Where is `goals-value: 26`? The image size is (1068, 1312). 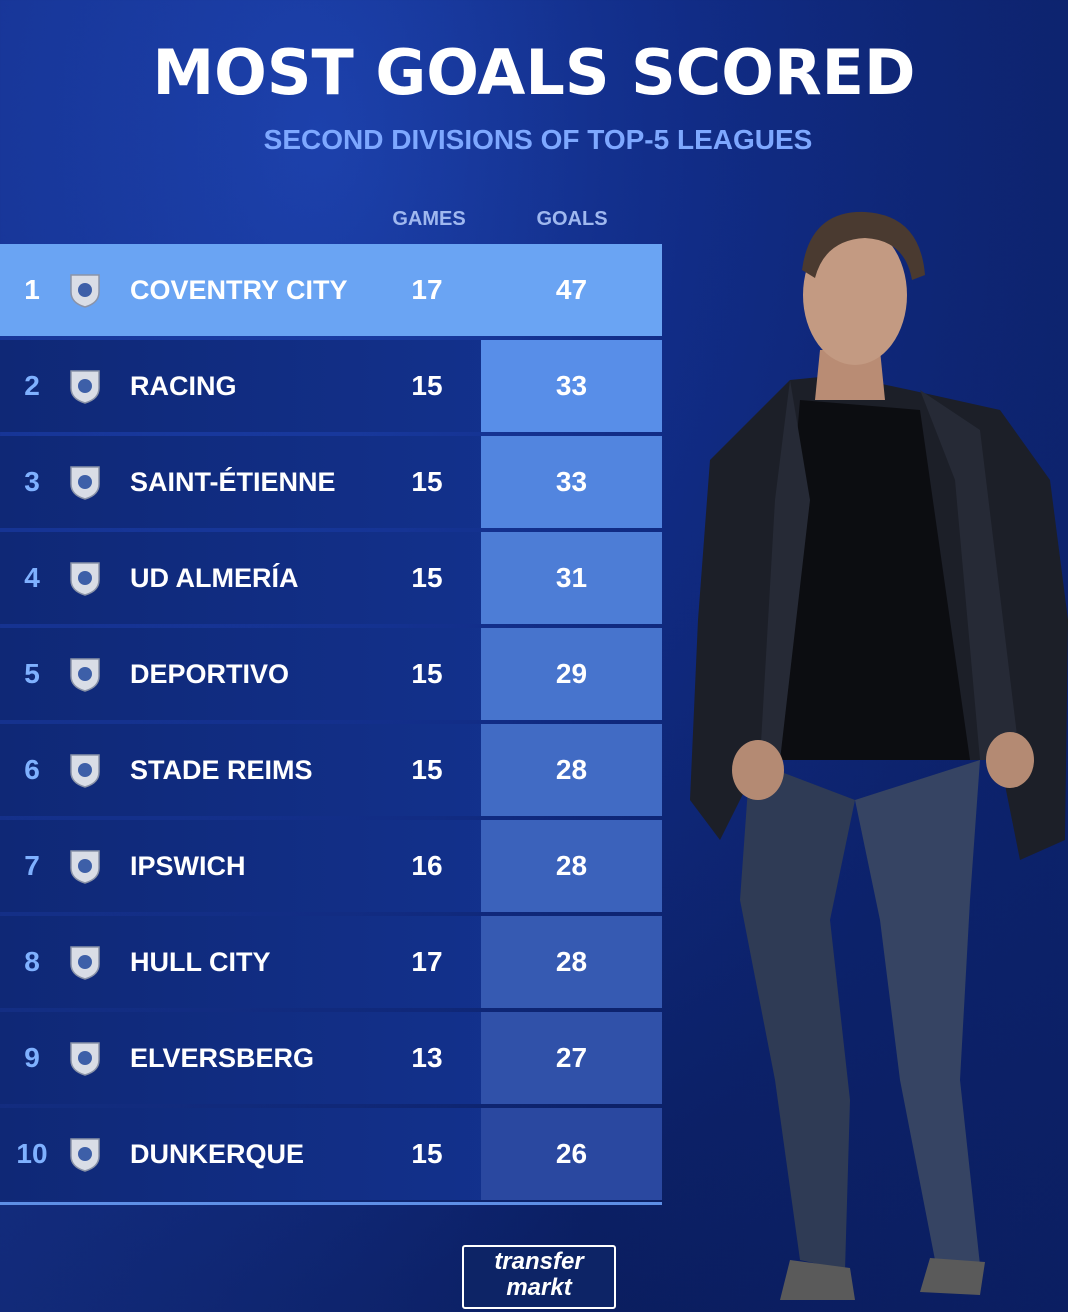
goals-value: 26 is located at coordinates (571, 1153).